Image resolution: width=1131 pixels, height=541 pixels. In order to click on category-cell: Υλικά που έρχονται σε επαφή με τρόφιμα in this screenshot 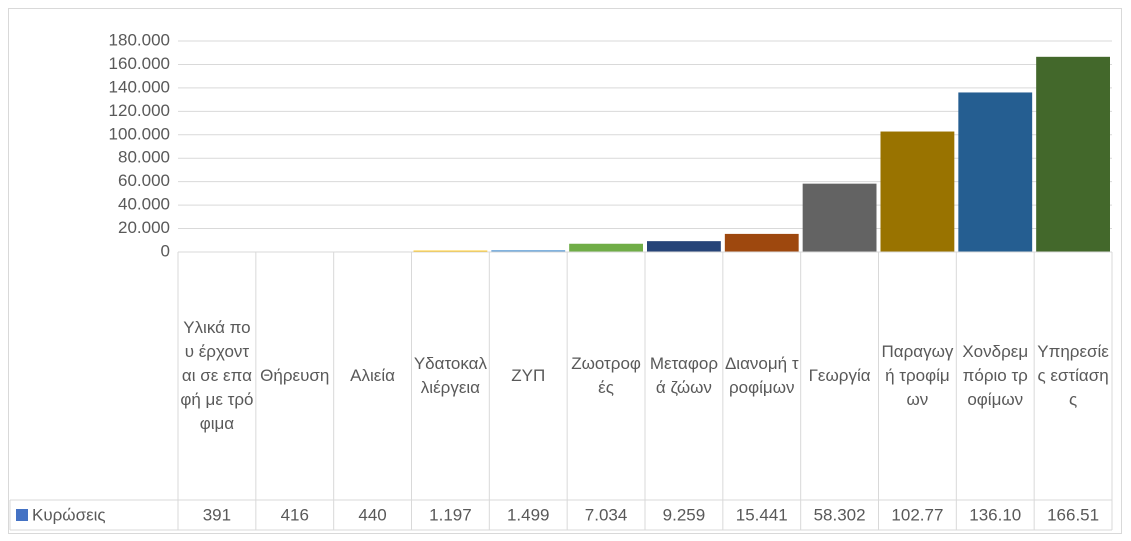, I will do `click(217, 375)`.